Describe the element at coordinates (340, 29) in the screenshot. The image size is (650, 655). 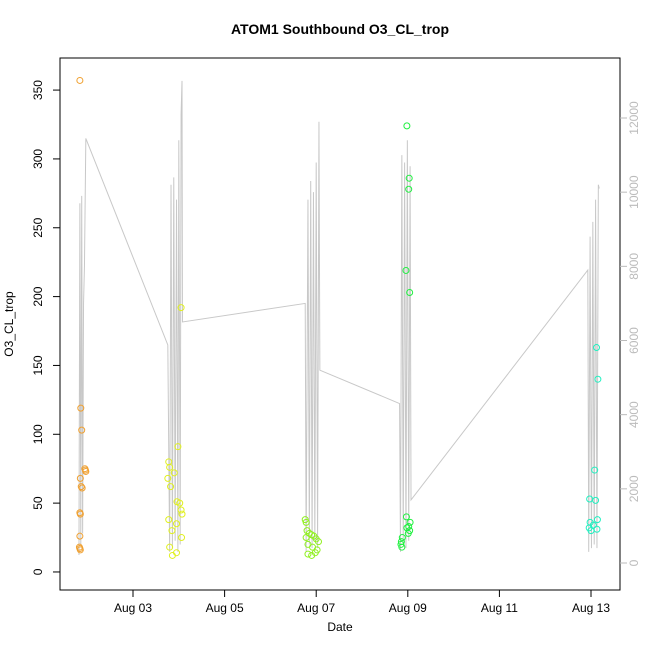
I see `chart-title: ATOM1 Southbound O3_CL_trop` at that location.